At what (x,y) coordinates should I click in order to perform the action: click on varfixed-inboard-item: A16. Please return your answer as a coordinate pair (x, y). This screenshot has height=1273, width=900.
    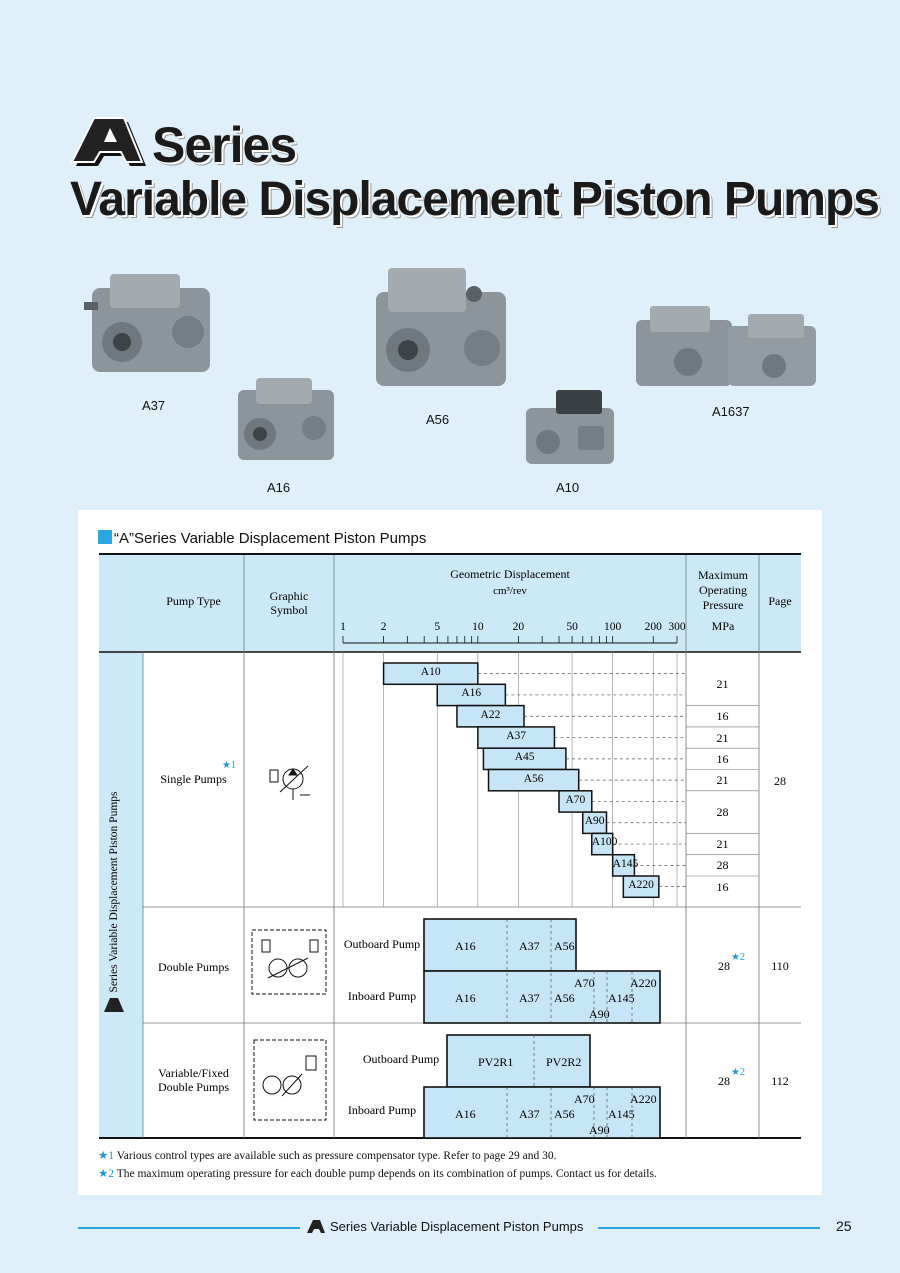
    Looking at the image, I should click on (465, 1114).